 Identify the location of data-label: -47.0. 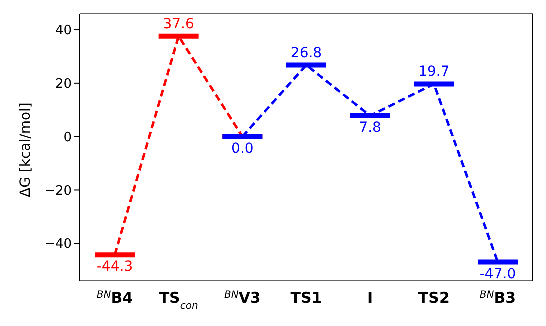
(498, 274).